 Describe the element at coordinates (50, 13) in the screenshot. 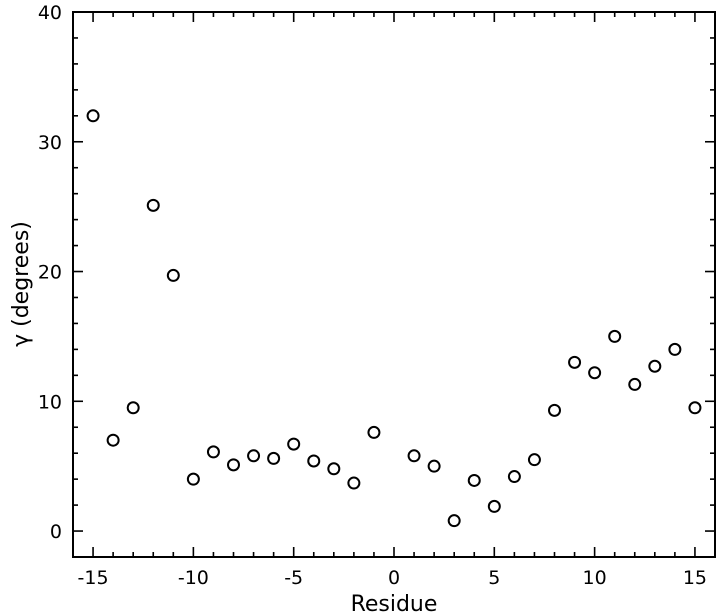

I see `y-tick-label: 40` at that location.